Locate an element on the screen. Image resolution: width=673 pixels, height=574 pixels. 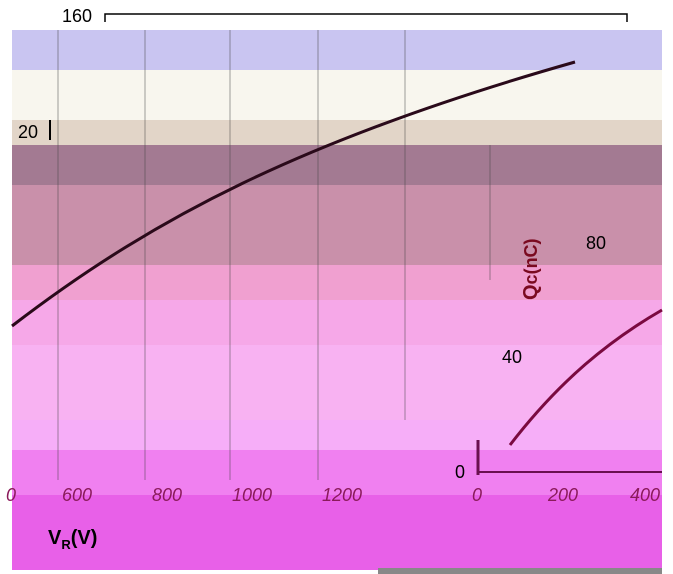
axis-title: VR(V) is located at coordinates (72, 539).